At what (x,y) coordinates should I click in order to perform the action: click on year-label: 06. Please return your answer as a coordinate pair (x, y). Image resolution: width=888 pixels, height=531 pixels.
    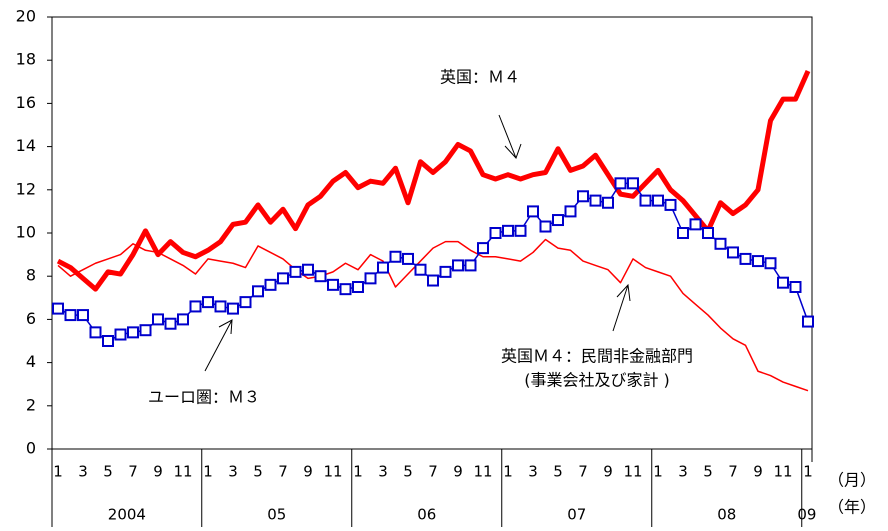
    Looking at the image, I should click on (426, 515).